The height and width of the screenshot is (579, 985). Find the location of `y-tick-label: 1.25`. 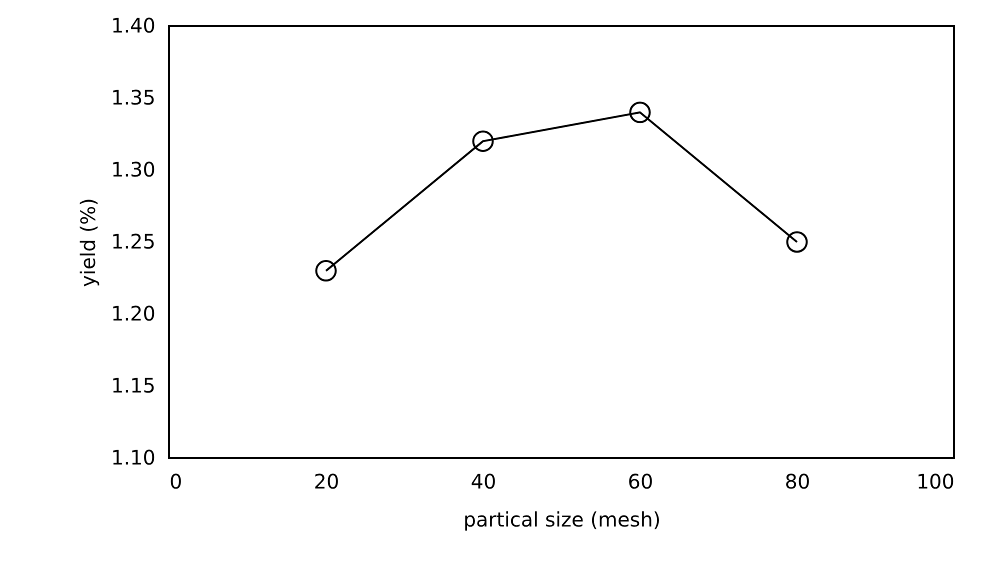

y-tick-label: 1.25 is located at coordinates (133, 242).